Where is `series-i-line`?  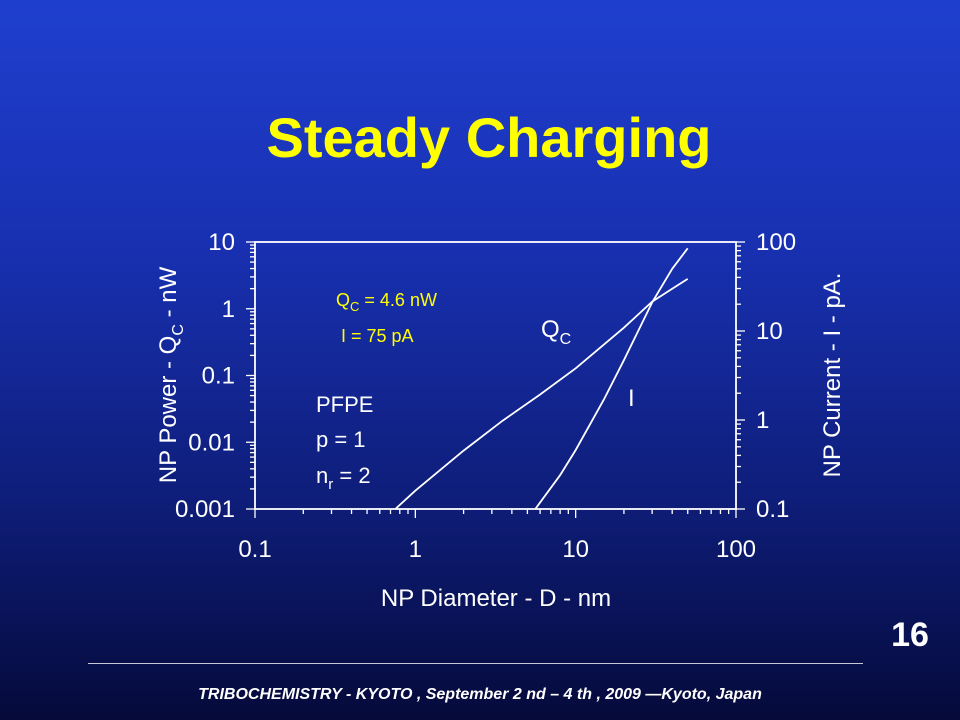
series-i-line is located at coordinates (611, 378).